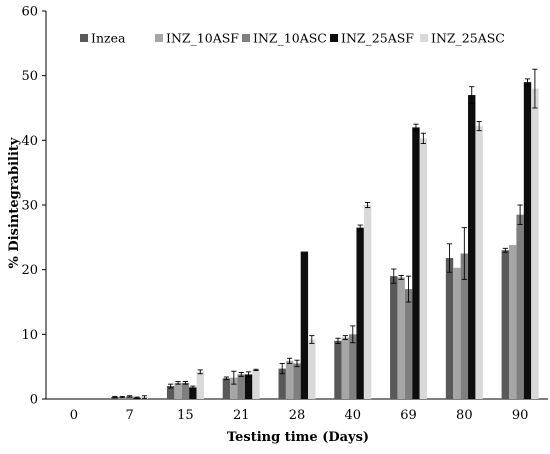 This screenshot has height=454, width=550. Describe the element at coordinates (202, 38) in the screenshot. I see `legend-label: INZ_10ASF` at that location.